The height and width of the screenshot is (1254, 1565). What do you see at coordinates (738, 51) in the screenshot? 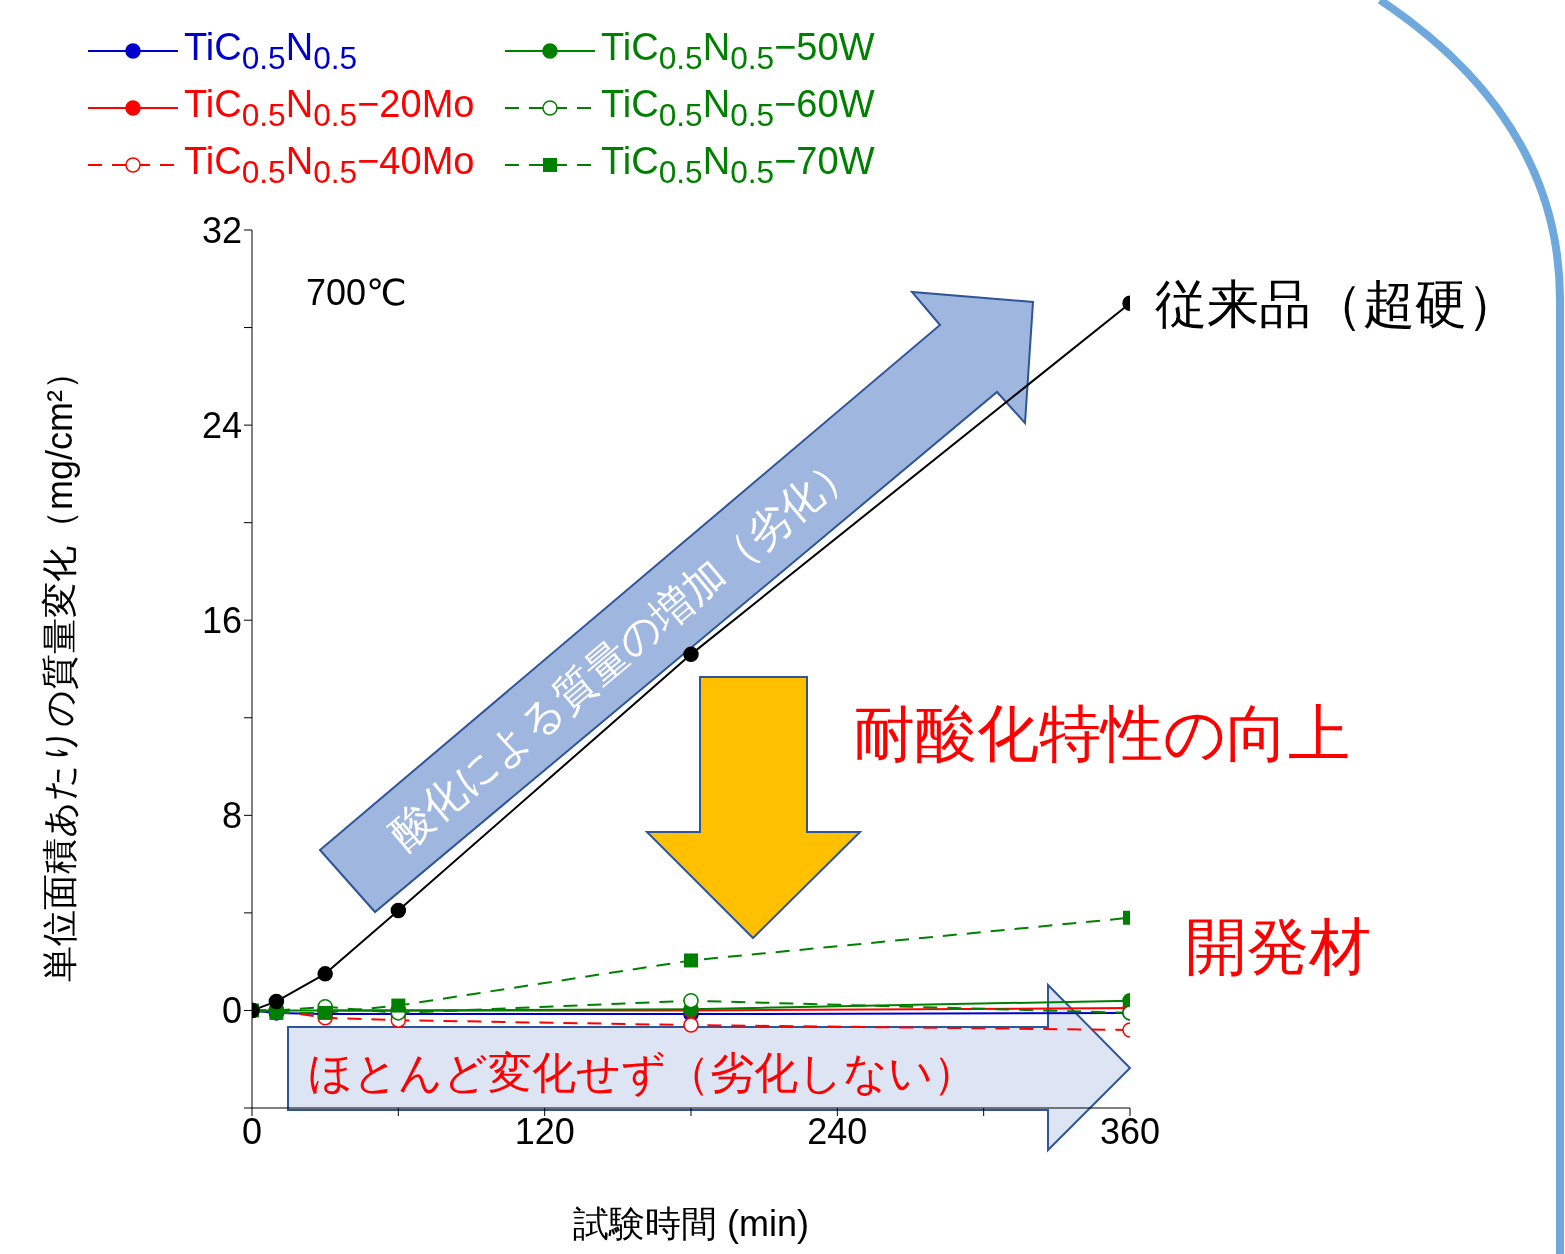
I see `legend-label: TiC$_{0.5}$N$_{0.5}$−50W` at bounding box center [738, 51].